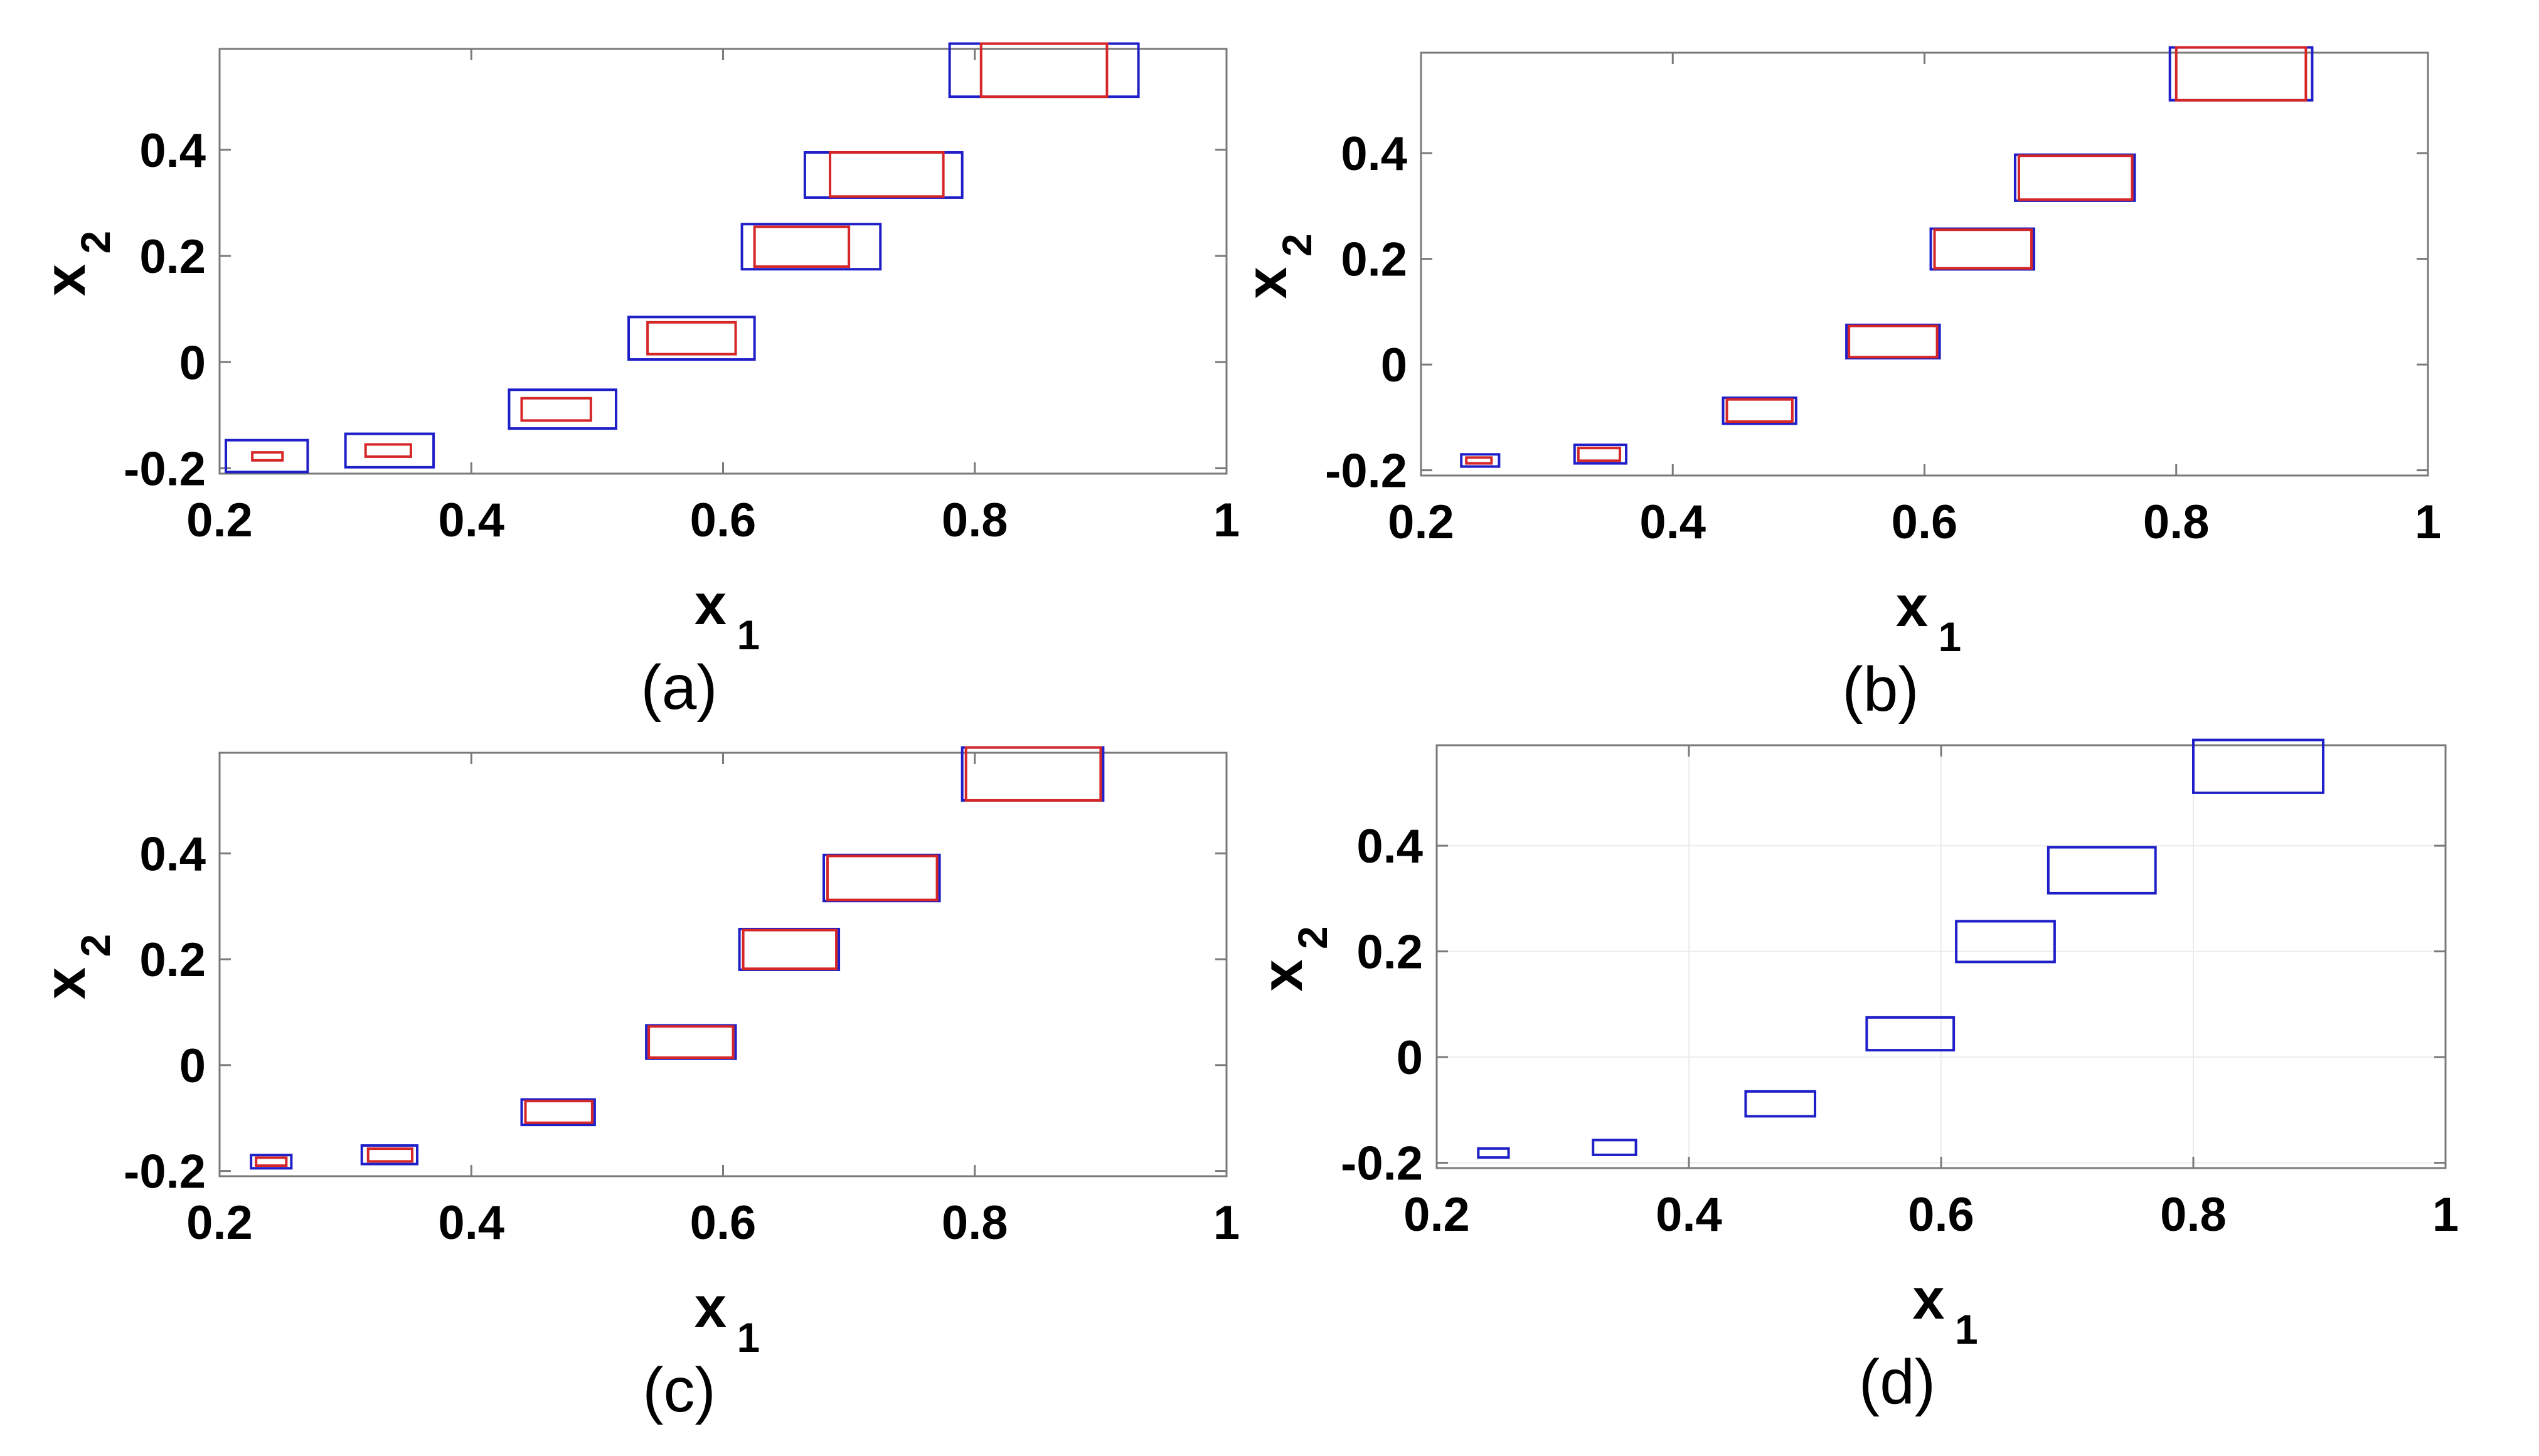 The height and width of the screenshot is (1456, 2539). Describe the element at coordinates (1881, 689) in the screenshot. I see `panel-caption: (b)` at that location.